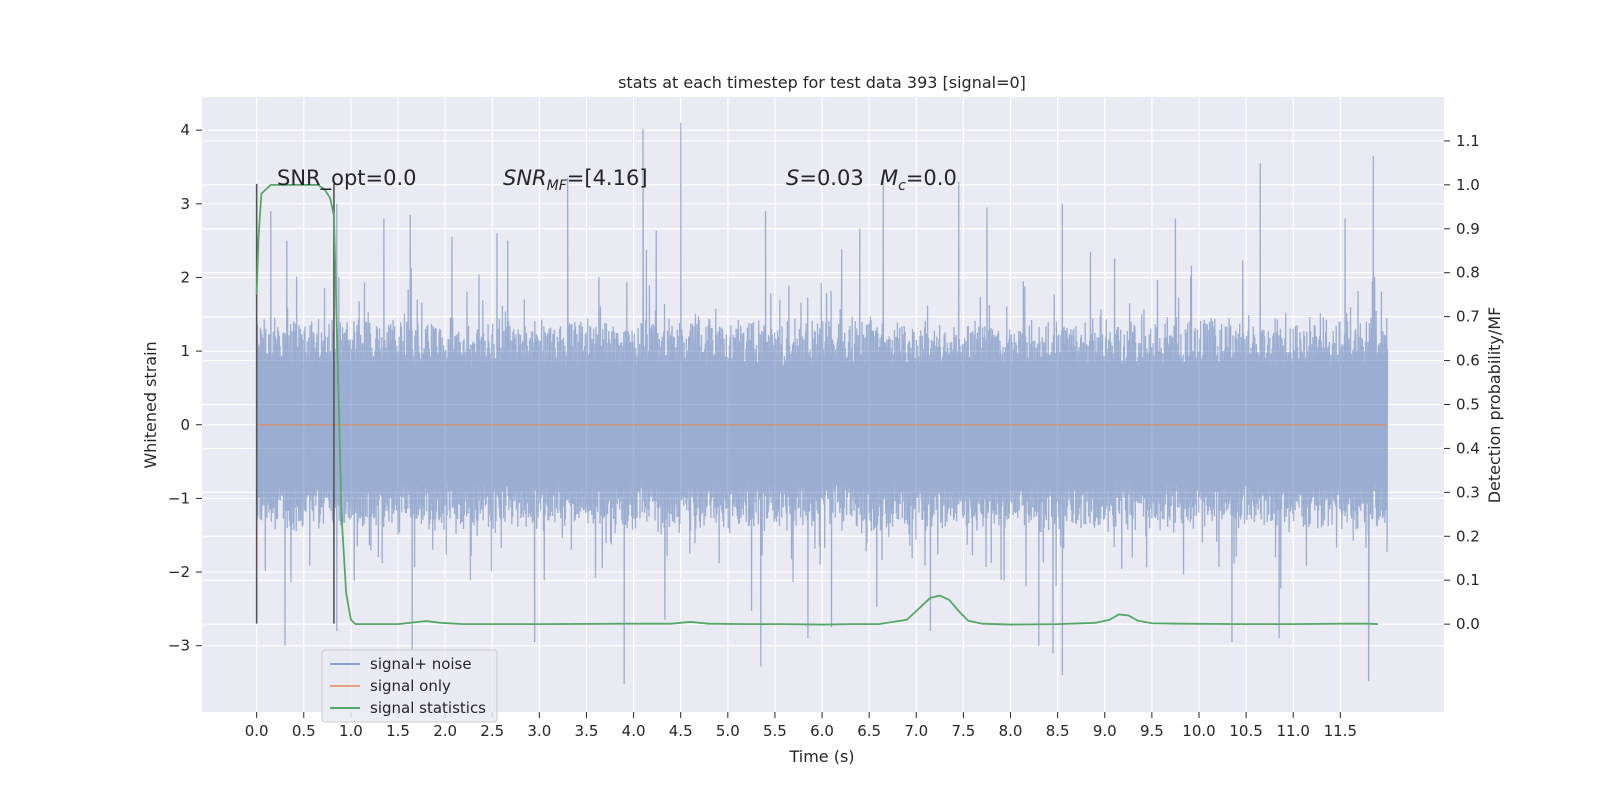 The height and width of the screenshot is (800, 1600). I want to click on annotation-s-value: =0.03, so click(831, 178).